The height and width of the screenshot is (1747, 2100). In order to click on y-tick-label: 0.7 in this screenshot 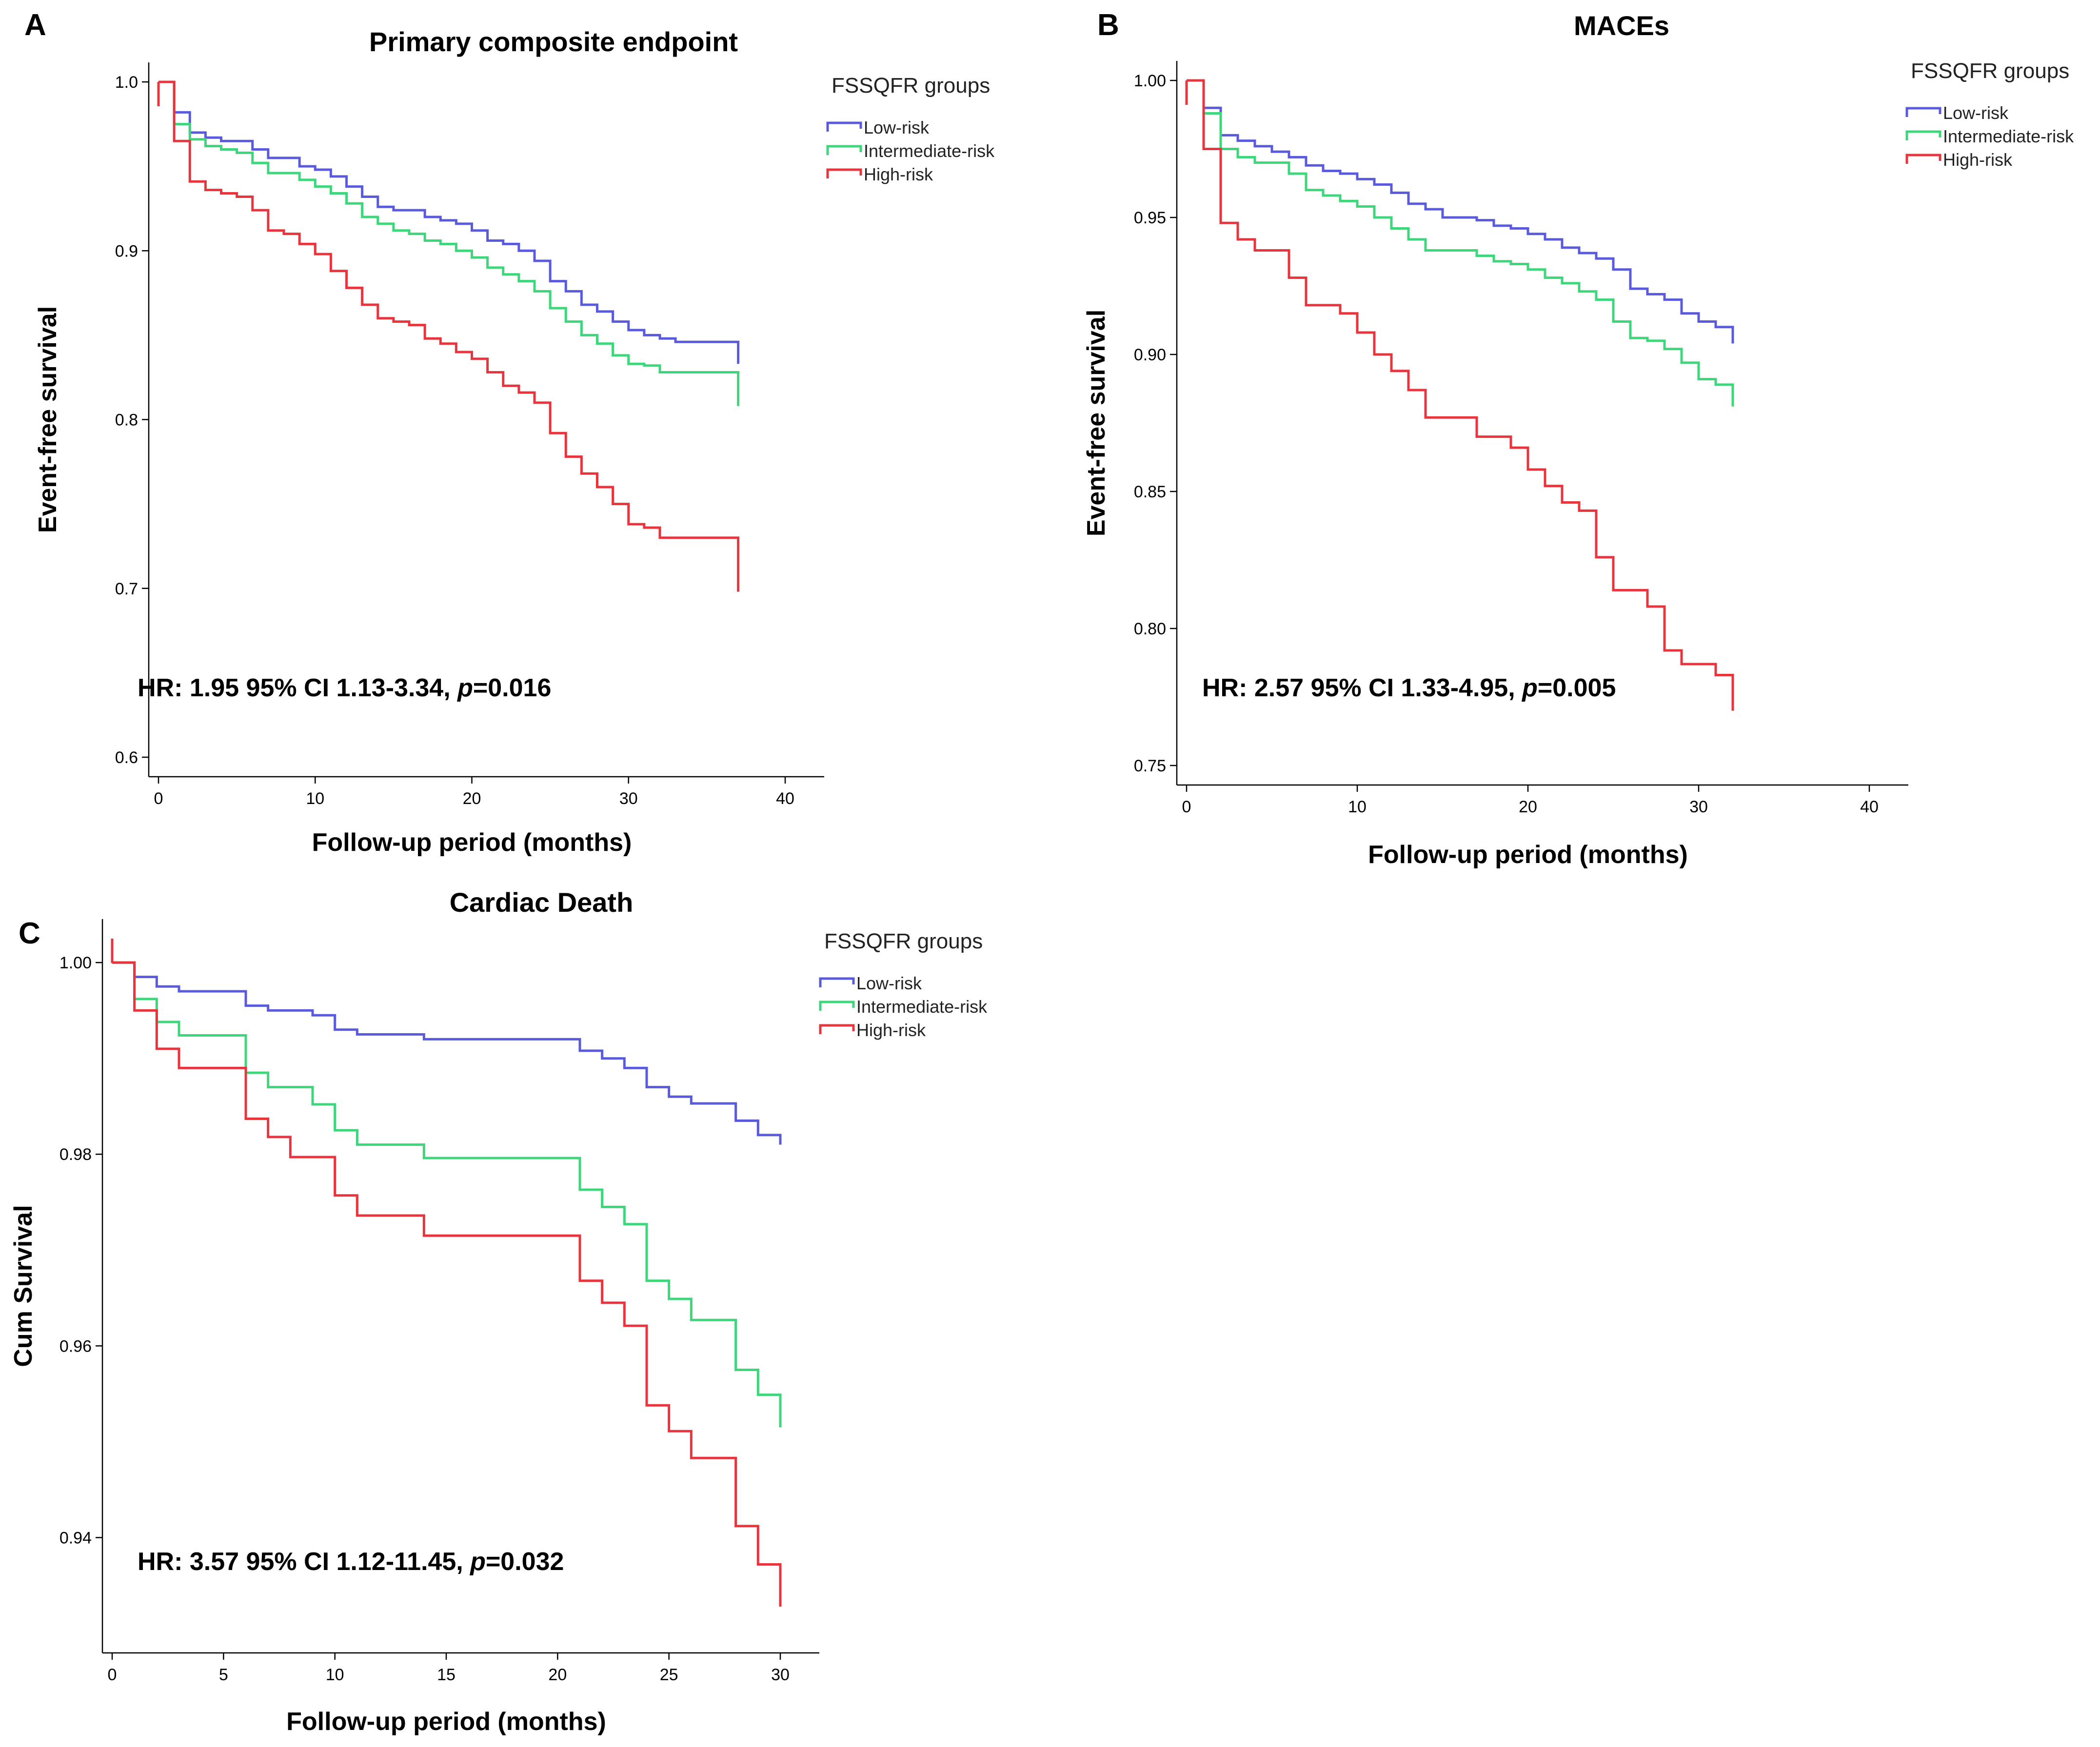, I will do `click(126, 589)`.